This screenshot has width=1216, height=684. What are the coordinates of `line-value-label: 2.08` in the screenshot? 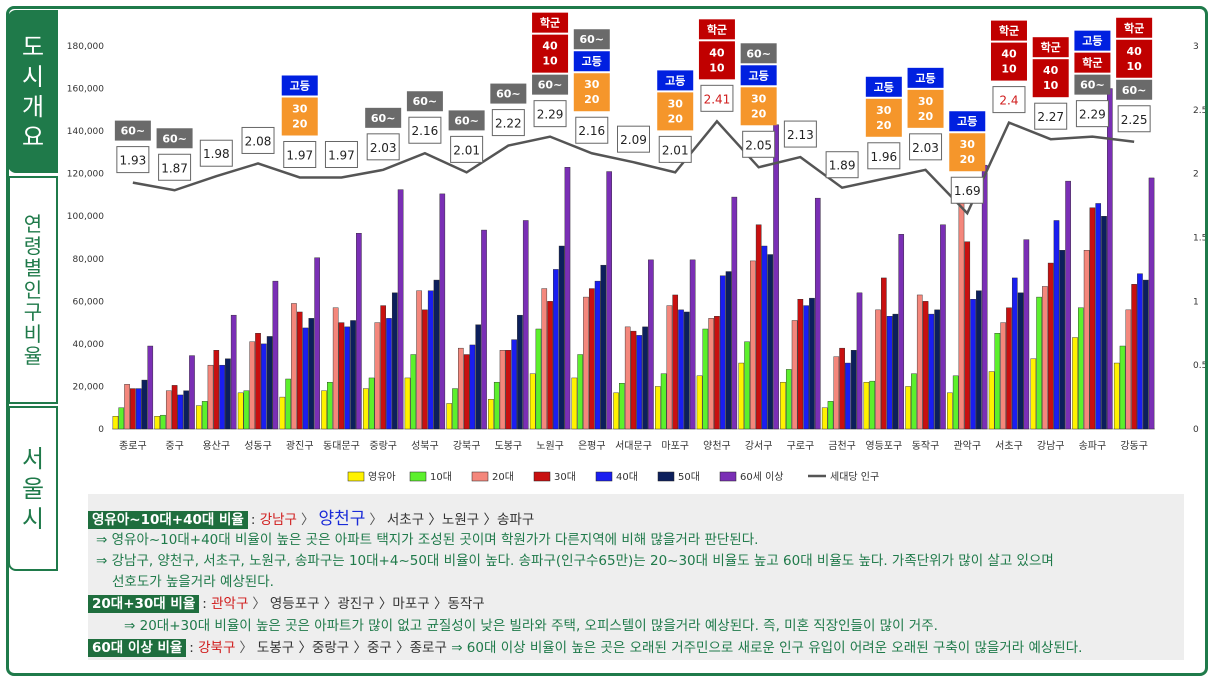 It's located at (258, 141).